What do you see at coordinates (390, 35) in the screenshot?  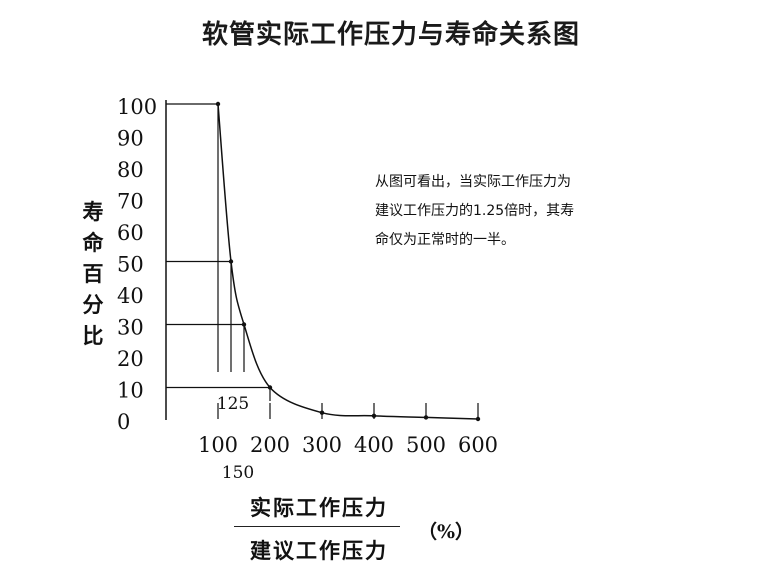 I see `chart-title: 软管实际工作压力与寿命关系图` at bounding box center [390, 35].